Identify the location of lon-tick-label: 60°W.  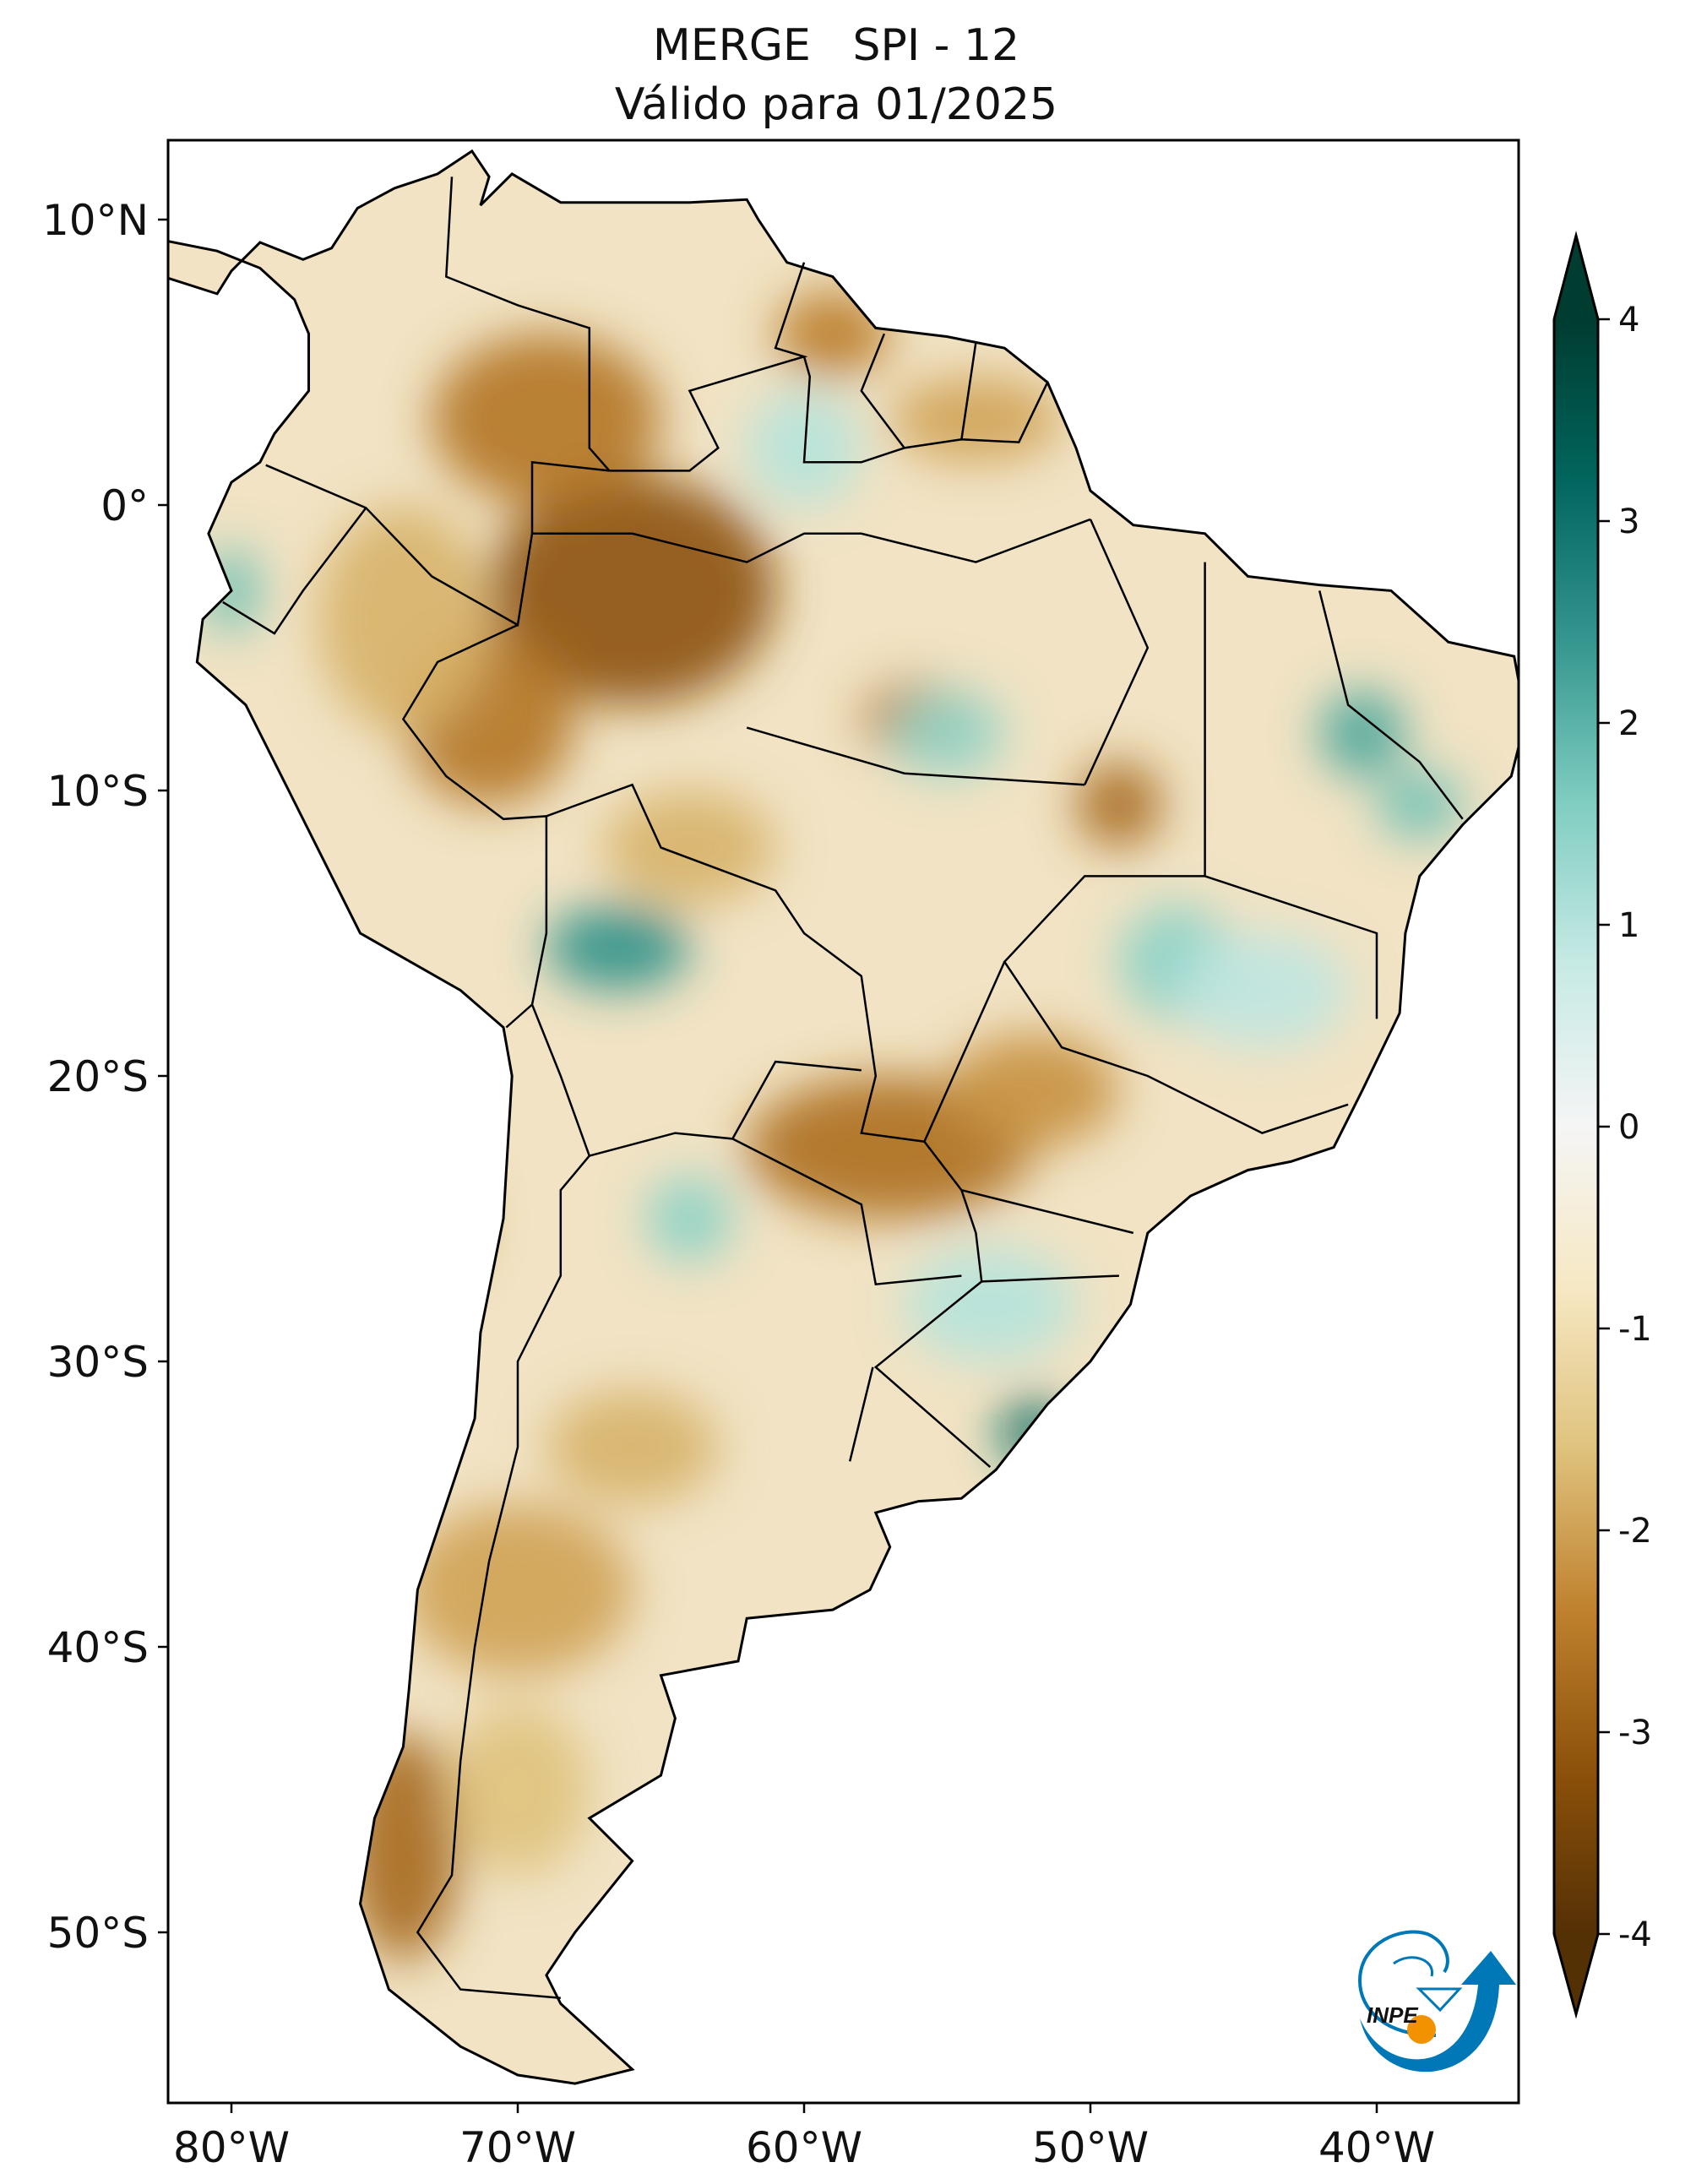
(804, 2147).